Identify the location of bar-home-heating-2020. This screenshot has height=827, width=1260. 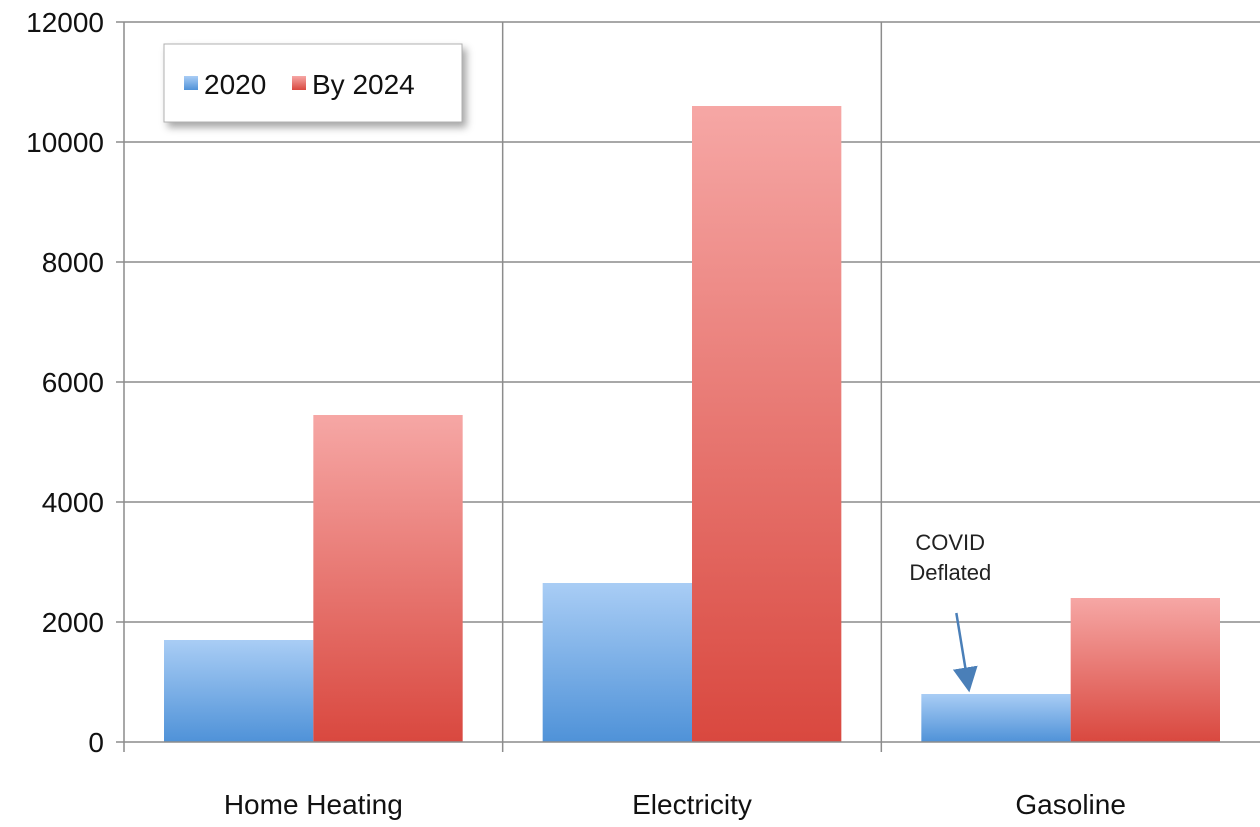
(239, 691).